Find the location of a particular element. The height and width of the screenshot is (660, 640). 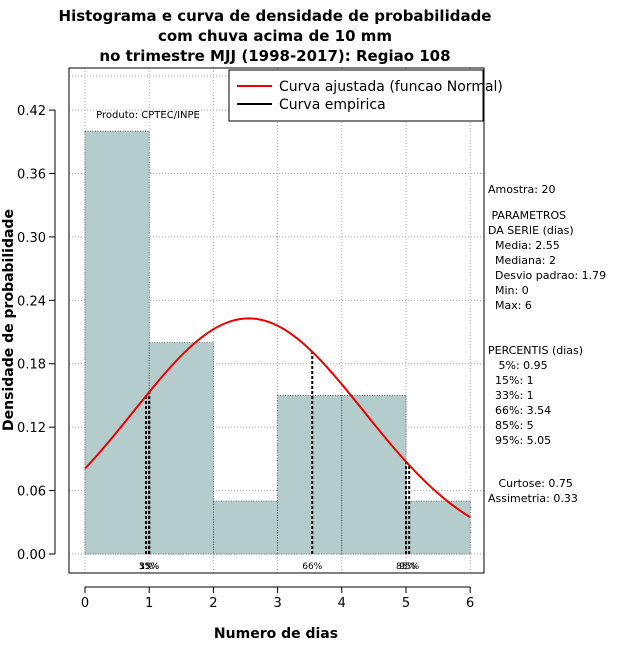

y-tick-label: 0.24 is located at coordinates (31, 301).